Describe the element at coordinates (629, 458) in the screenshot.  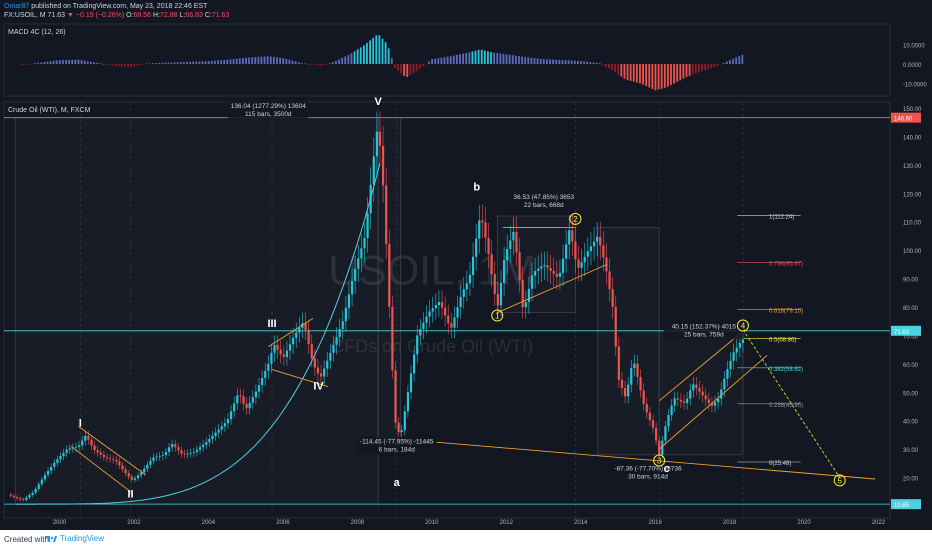
I see `long-trendline` at that location.